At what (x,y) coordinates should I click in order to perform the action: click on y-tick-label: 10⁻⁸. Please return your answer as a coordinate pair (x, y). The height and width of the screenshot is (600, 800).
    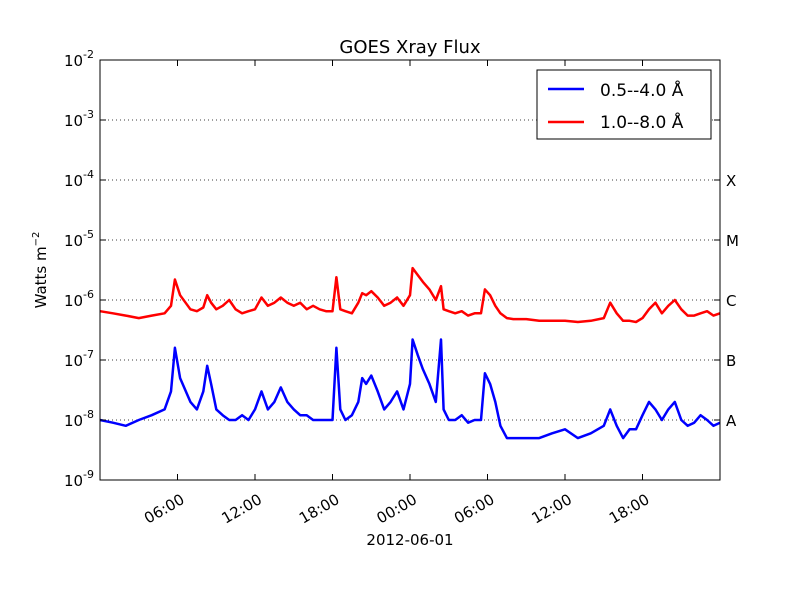
    Looking at the image, I should click on (79, 419).